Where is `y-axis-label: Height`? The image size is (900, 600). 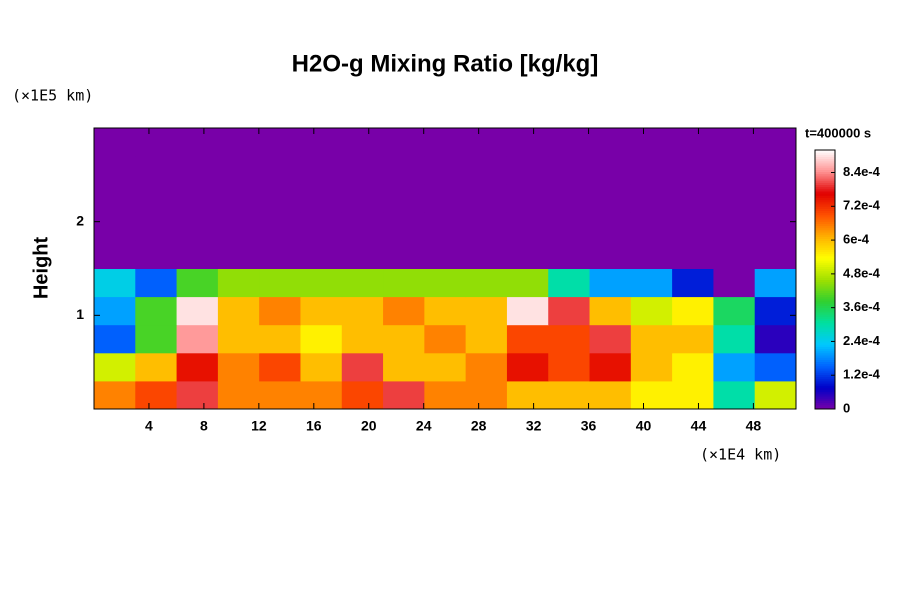 y-axis-label: Height is located at coordinates (41, 268).